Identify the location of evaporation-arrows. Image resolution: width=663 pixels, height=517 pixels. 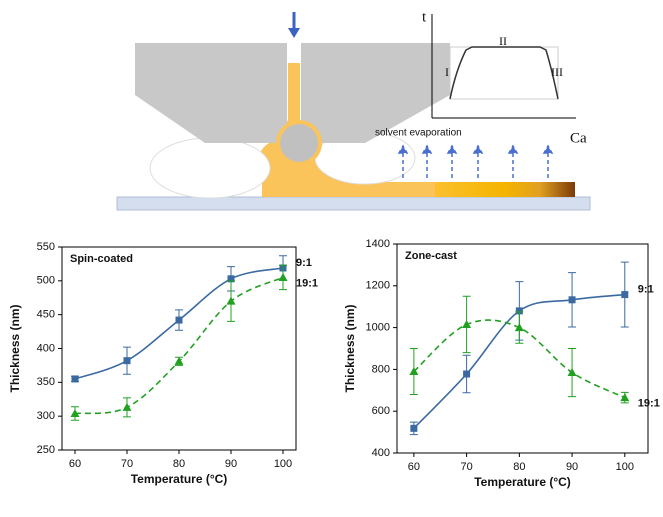
(475, 161).